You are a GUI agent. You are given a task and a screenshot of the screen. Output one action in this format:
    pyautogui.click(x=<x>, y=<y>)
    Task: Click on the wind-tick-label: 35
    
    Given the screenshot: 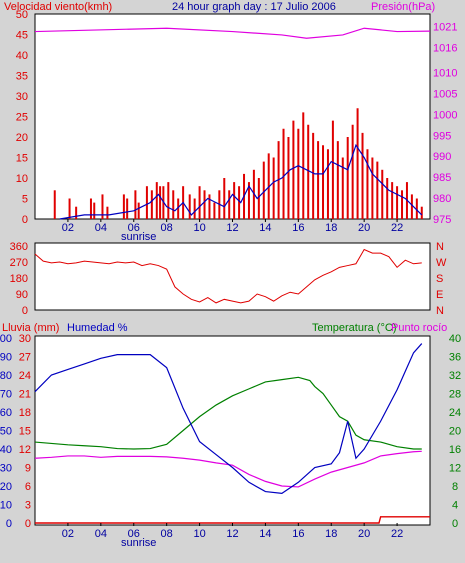 What is the action you would take?
    pyautogui.click(x=22, y=77)
    